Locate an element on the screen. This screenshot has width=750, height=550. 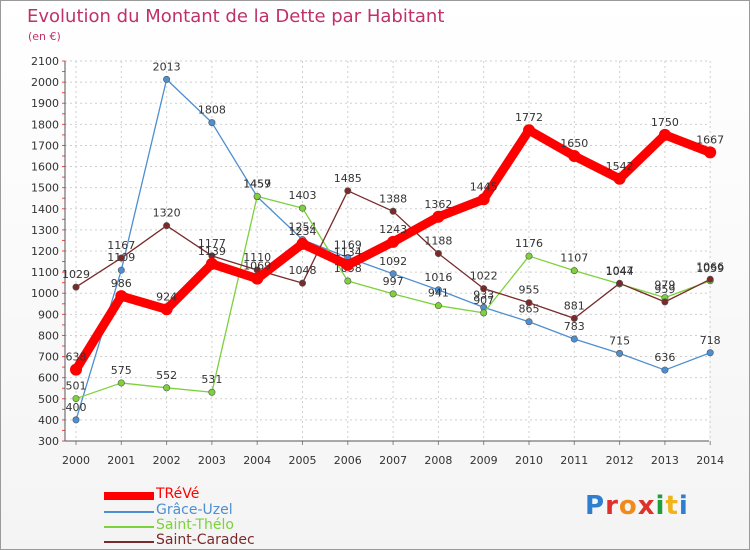
y-tick-label: 1300 is located at coordinates (45, 230).